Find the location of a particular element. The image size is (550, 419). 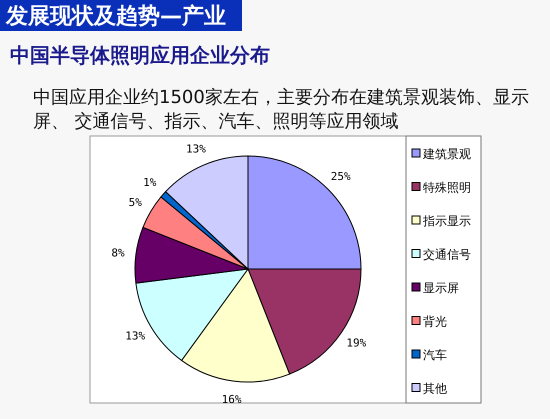

legend-label: 背光 is located at coordinates (435, 321).